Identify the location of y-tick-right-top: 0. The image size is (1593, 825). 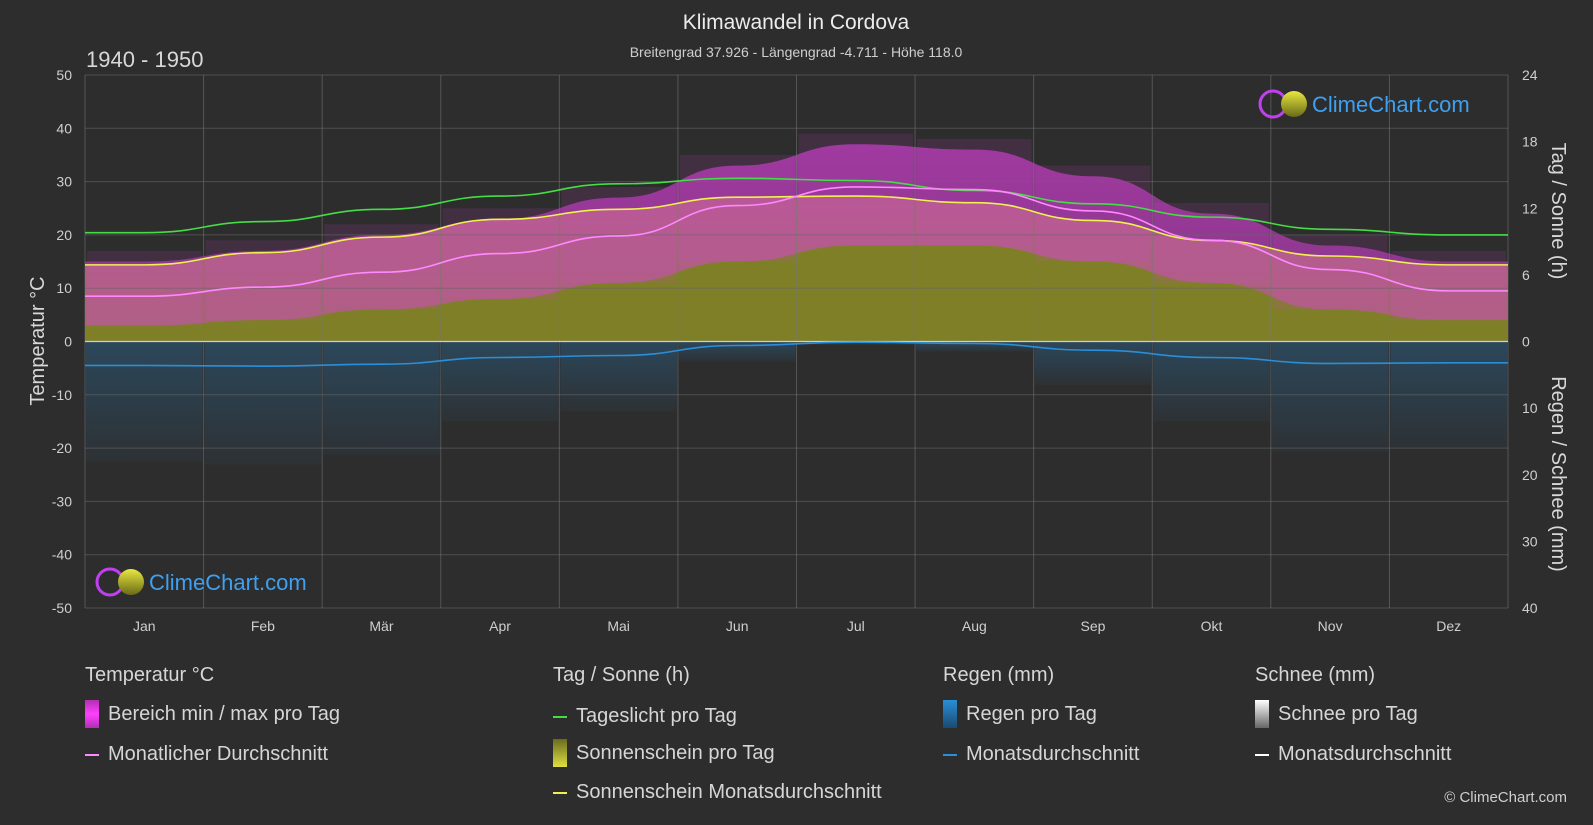
(1526, 342).